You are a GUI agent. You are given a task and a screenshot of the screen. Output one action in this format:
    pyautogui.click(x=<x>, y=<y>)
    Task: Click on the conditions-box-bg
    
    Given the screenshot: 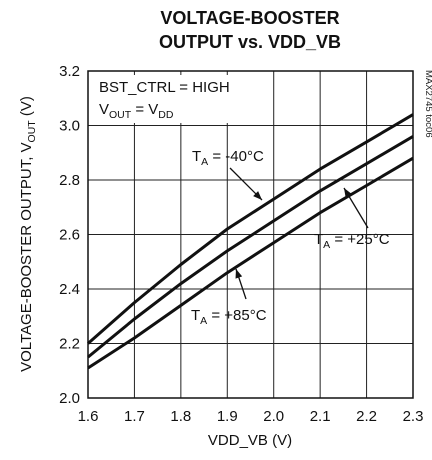 What is the action you would take?
    pyautogui.click(x=165, y=99)
    